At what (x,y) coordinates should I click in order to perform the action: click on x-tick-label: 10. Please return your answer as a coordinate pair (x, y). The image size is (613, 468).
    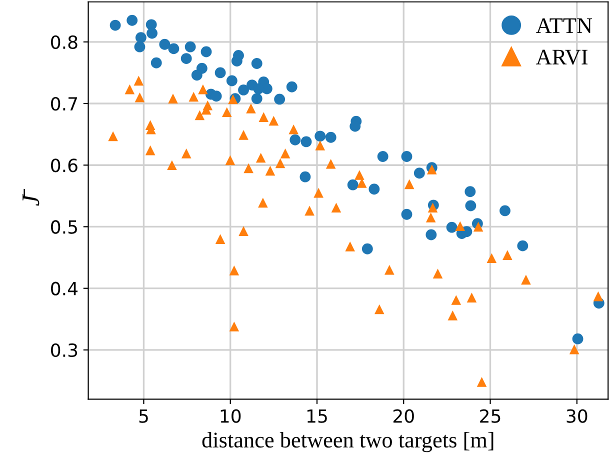
    Looking at the image, I should click on (230, 416).